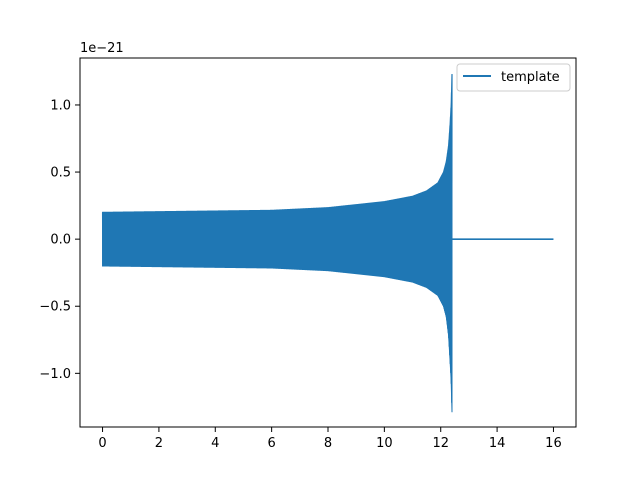  I want to click on x-tick-label: 0, so click(102, 443).